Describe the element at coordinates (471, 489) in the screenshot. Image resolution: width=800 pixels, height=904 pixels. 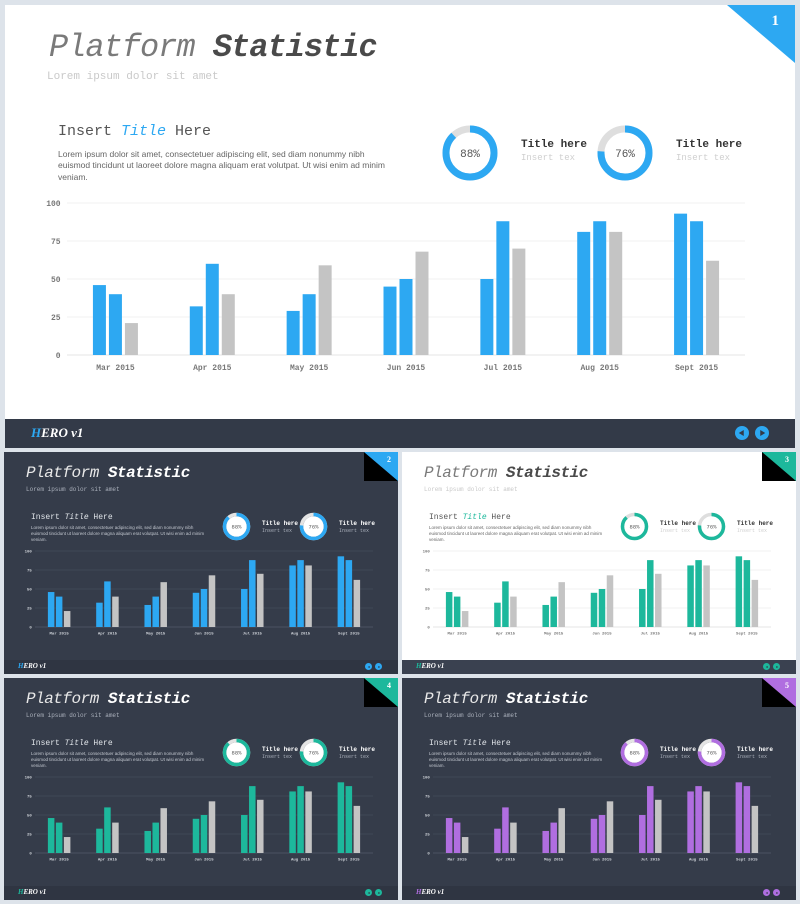
I see `slide-subtitle: Lorem ipsum dolor sit amet` at that location.